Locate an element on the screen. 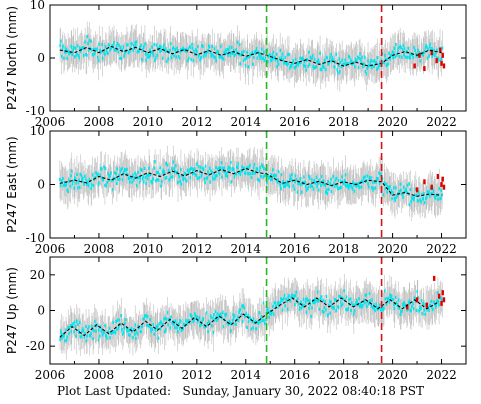 This screenshot has height=404, width=481. x-tick-label: 2022 is located at coordinates (441, 375).